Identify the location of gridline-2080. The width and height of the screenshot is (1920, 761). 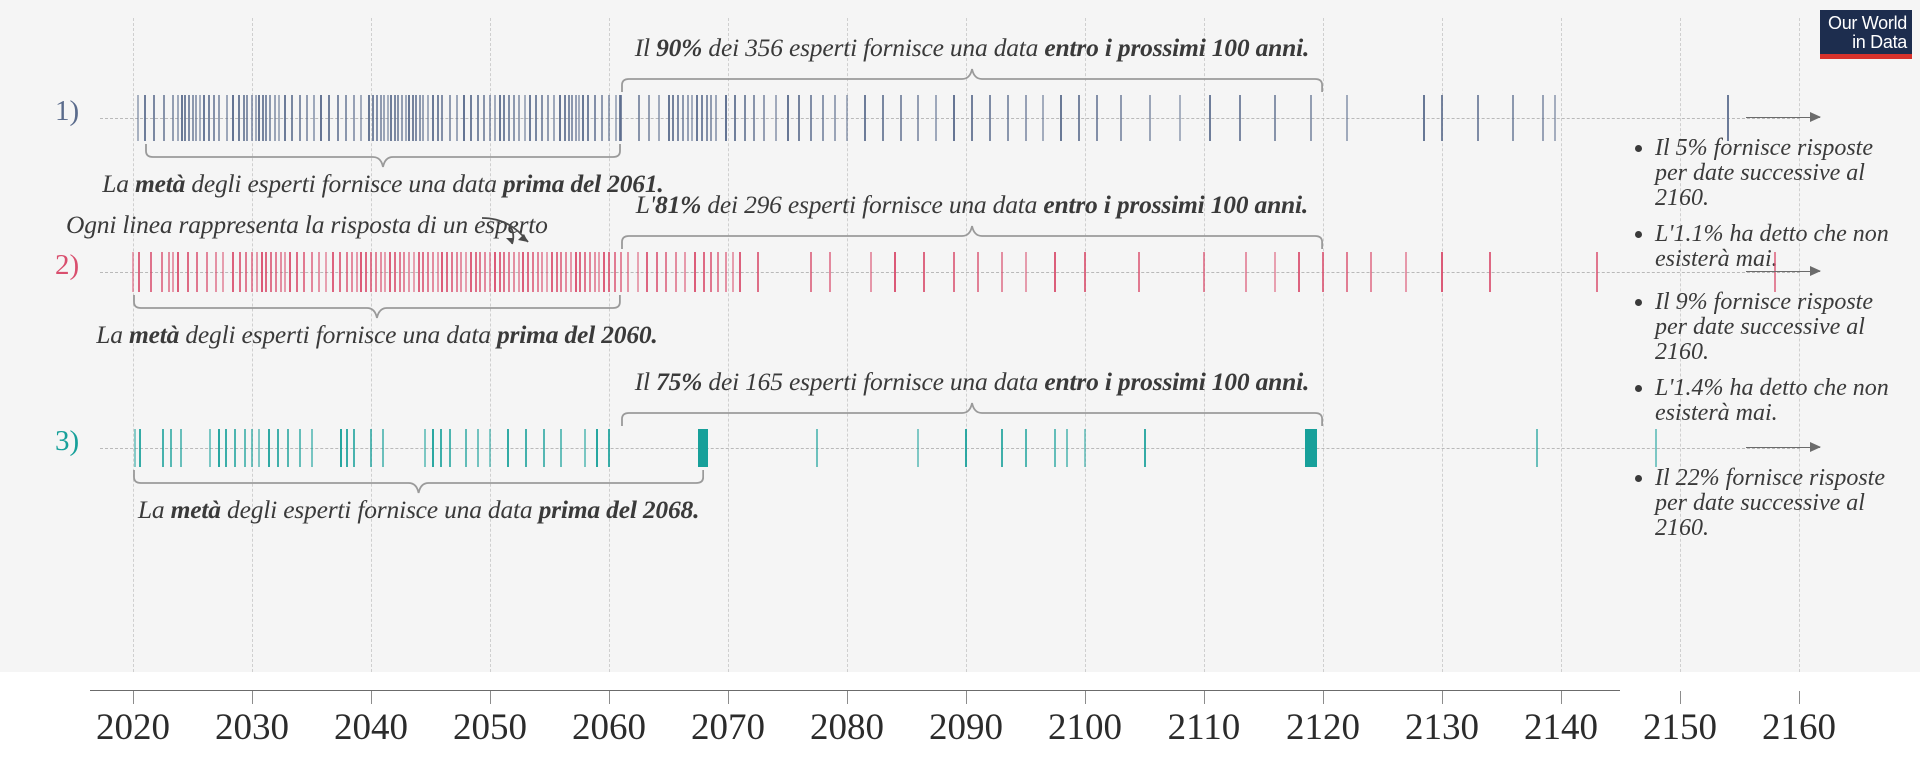
(847, 345).